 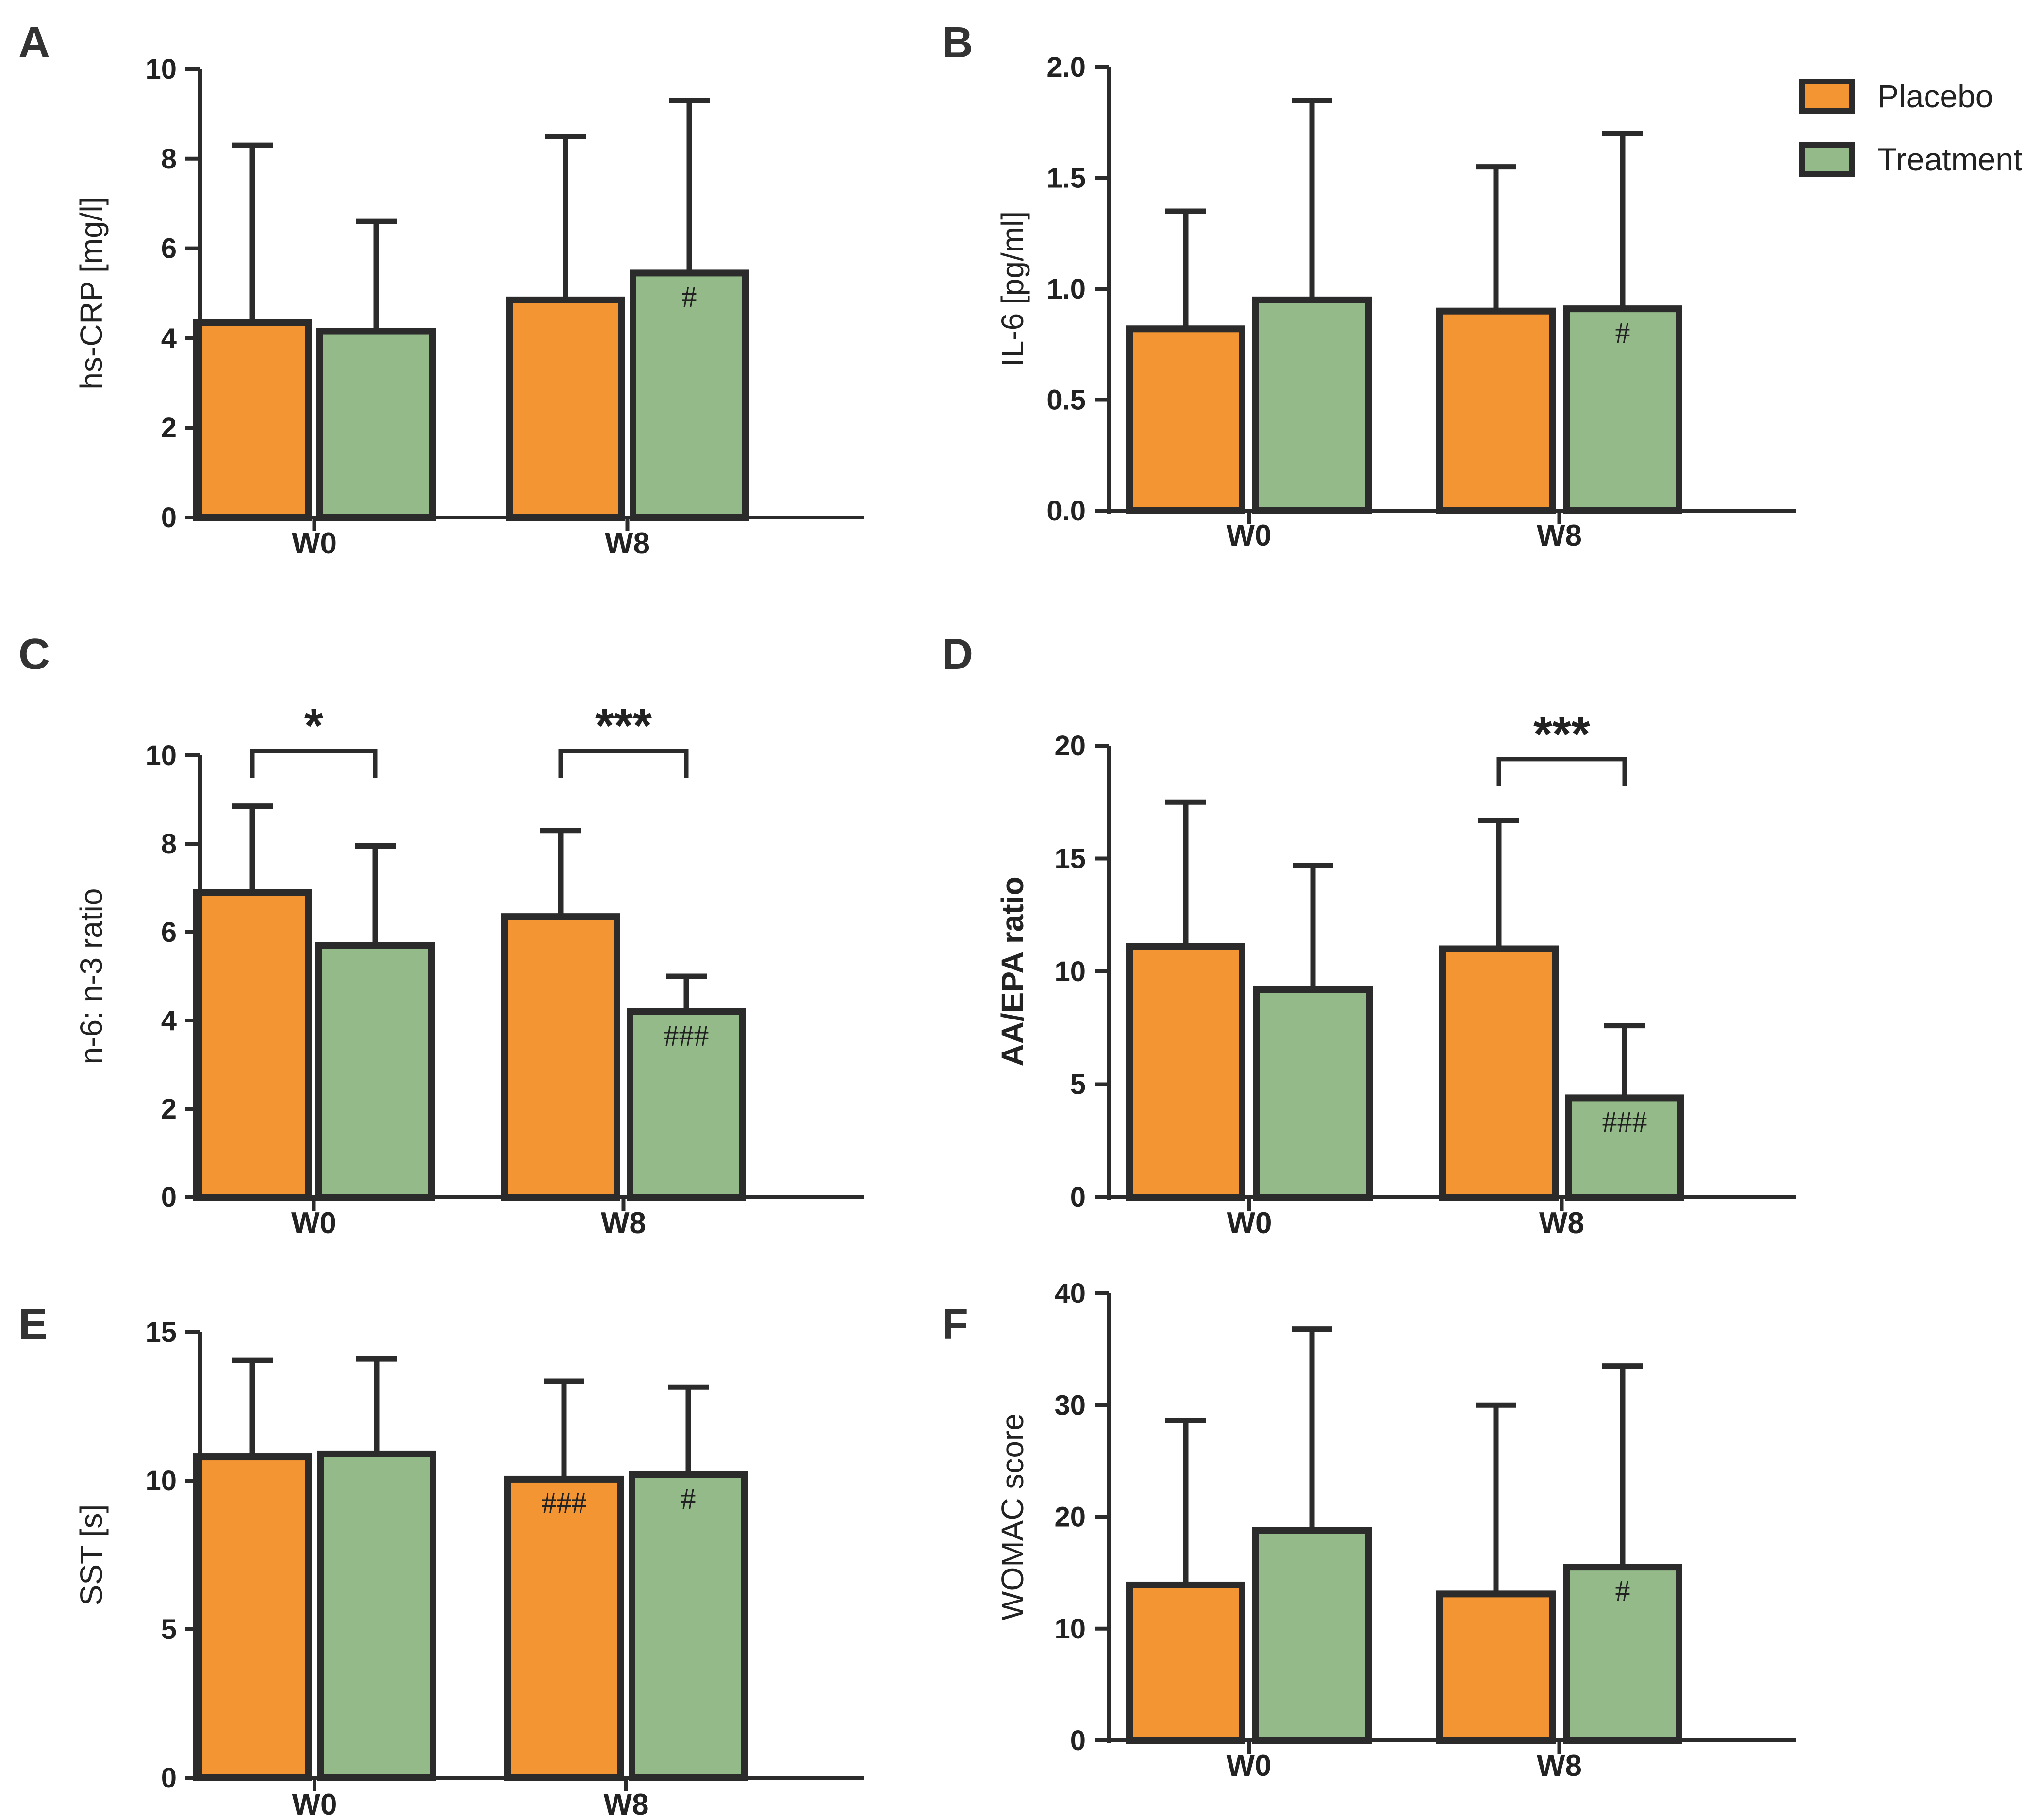 I want to click on panel-letter: F, so click(x=955, y=1324).